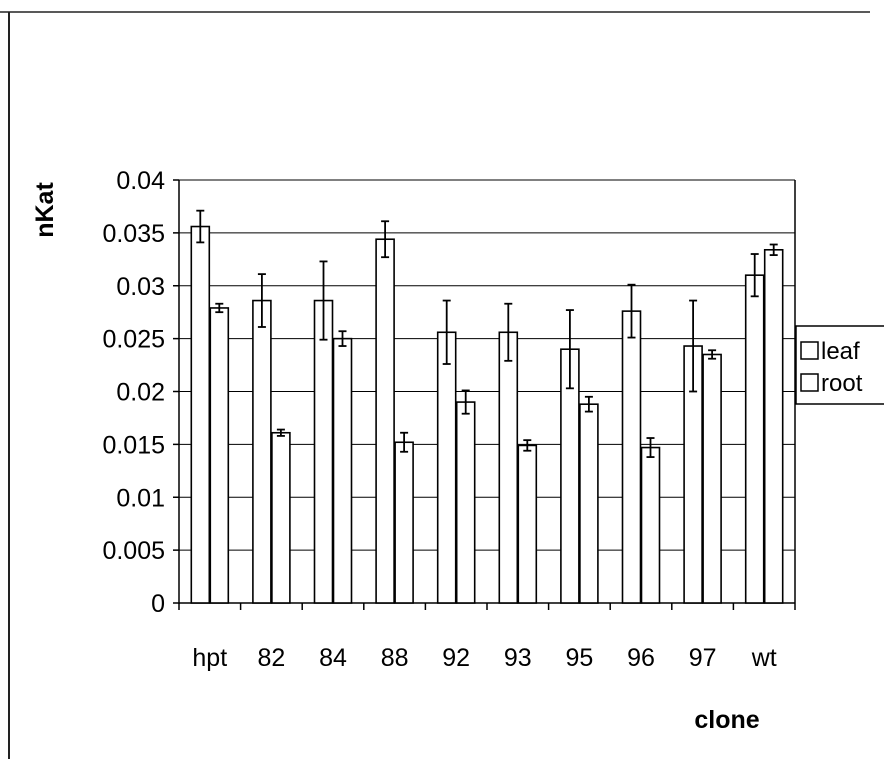 The height and width of the screenshot is (759, 884). Describe the element at coordinates (133, 340) in the screenshot. I see `y-tick-label: 0.025` at that location.